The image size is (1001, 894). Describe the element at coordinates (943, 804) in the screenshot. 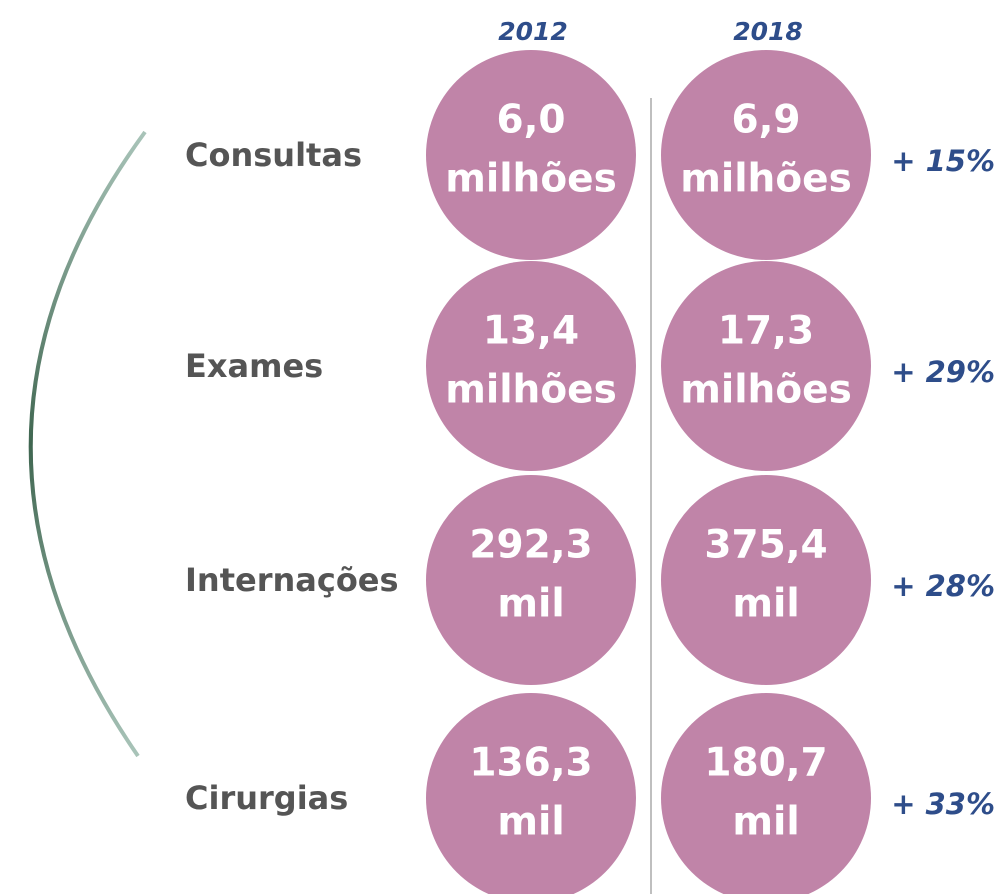

I see `change: + 33%` at that location.